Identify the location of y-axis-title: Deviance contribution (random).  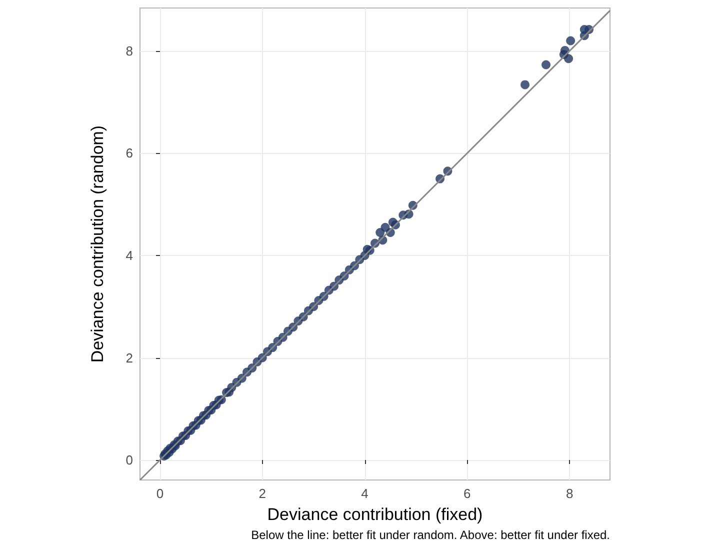
(97, 244).